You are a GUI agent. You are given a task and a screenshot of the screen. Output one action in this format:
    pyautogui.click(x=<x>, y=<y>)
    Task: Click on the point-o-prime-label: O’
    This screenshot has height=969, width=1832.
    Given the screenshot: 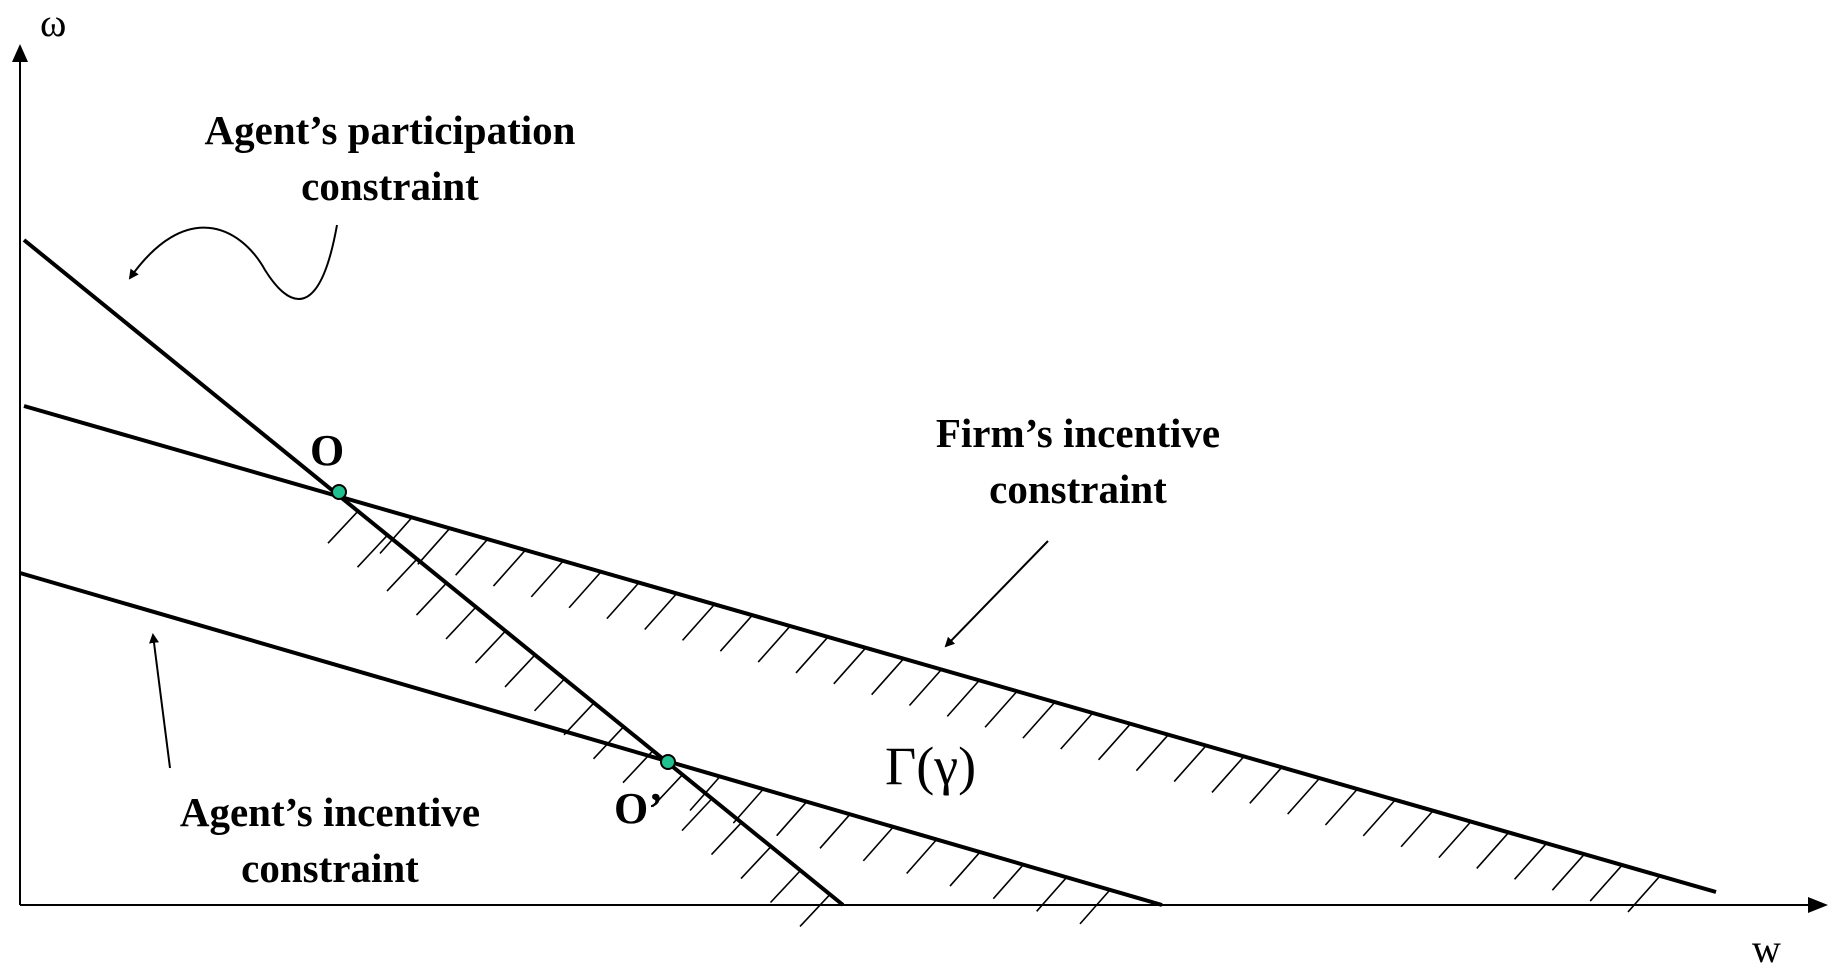 What is the action you would take?
    pyautogui.click(x=638, y=808)
    